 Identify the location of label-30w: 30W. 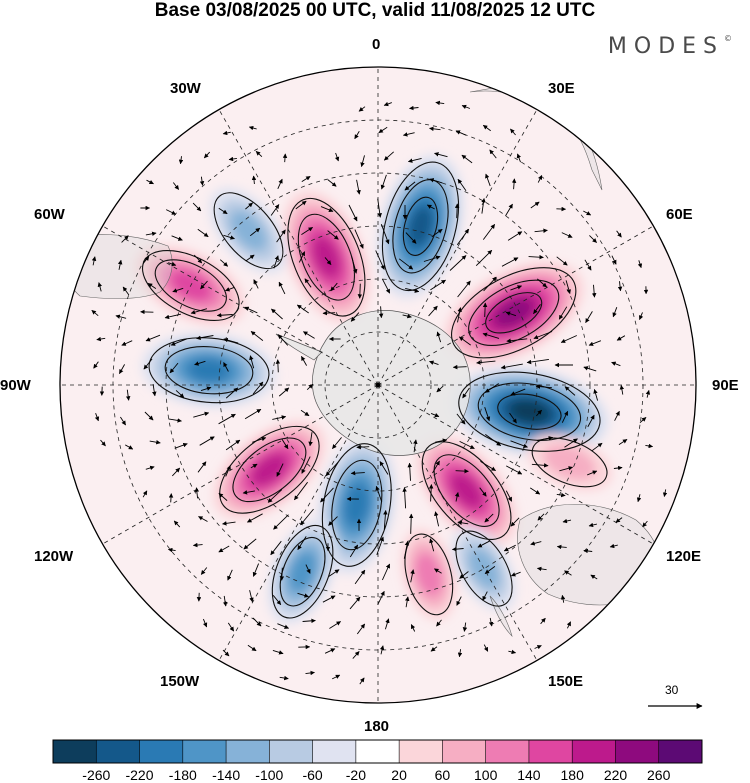
(185, 88).